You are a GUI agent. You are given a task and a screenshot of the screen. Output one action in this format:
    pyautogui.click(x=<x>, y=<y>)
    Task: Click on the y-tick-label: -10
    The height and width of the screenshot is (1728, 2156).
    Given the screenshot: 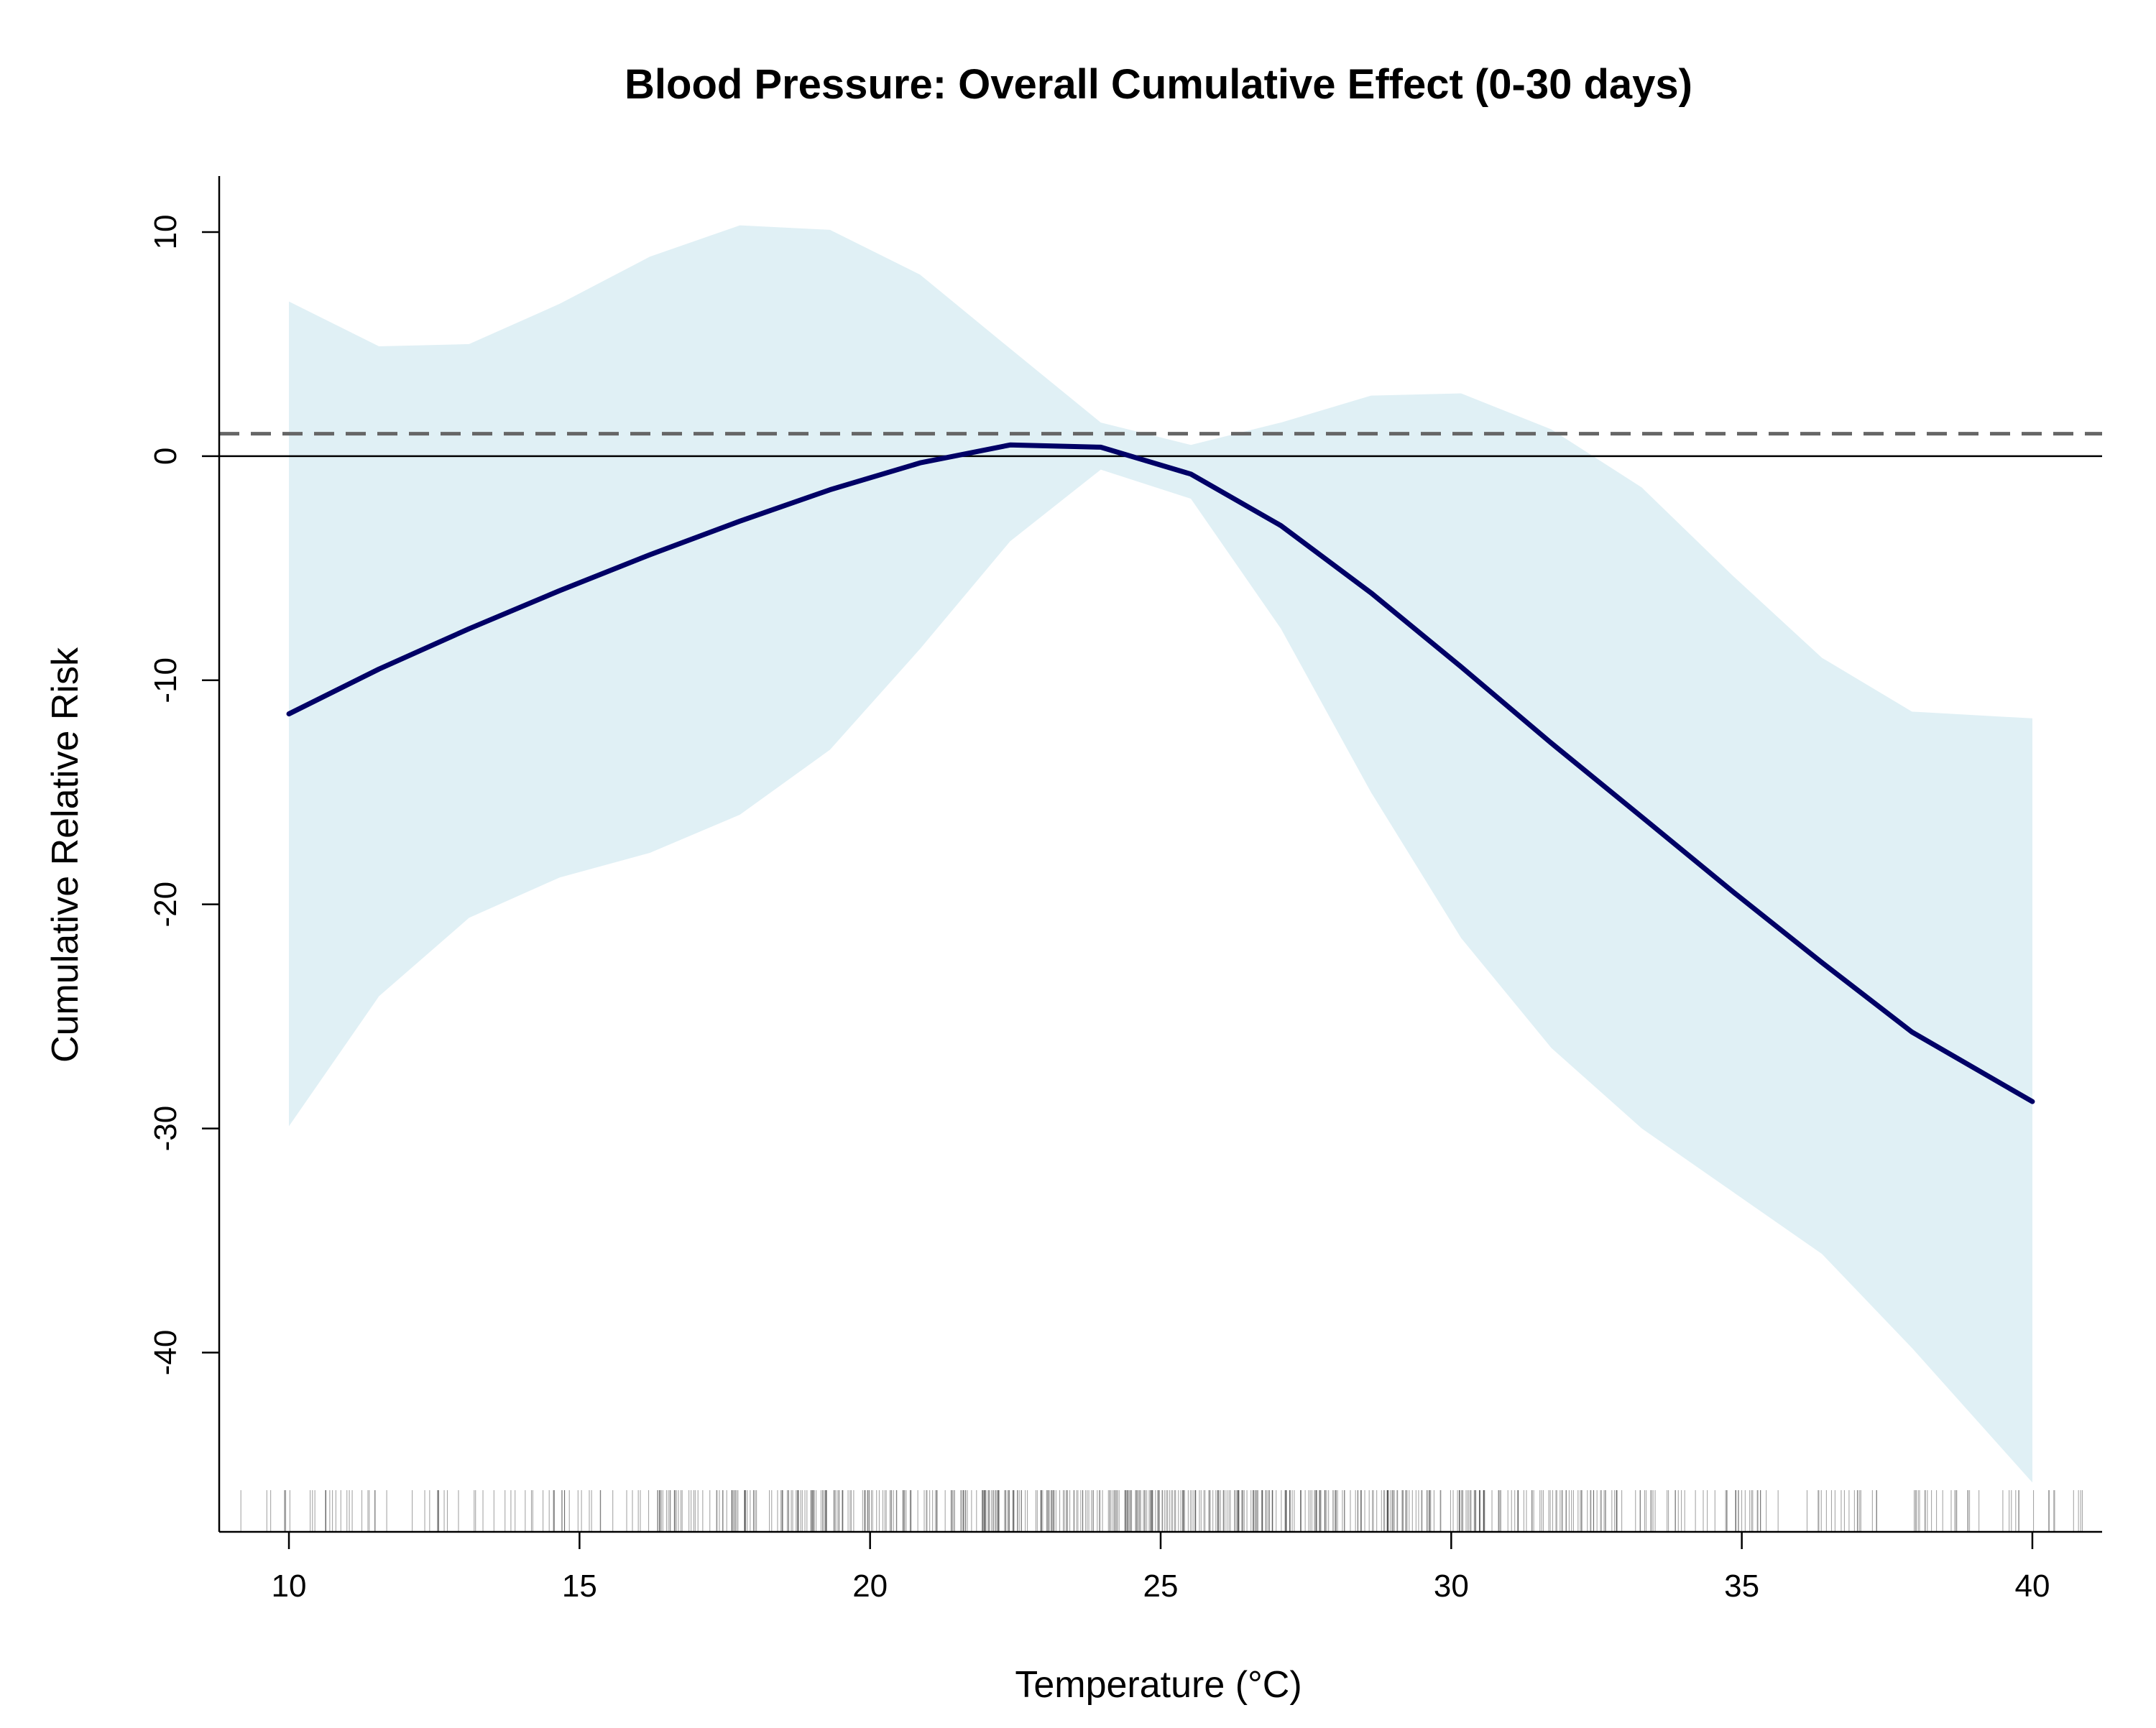 What is the action you would take?
    pyautogui.click(x=165, y=680)
    